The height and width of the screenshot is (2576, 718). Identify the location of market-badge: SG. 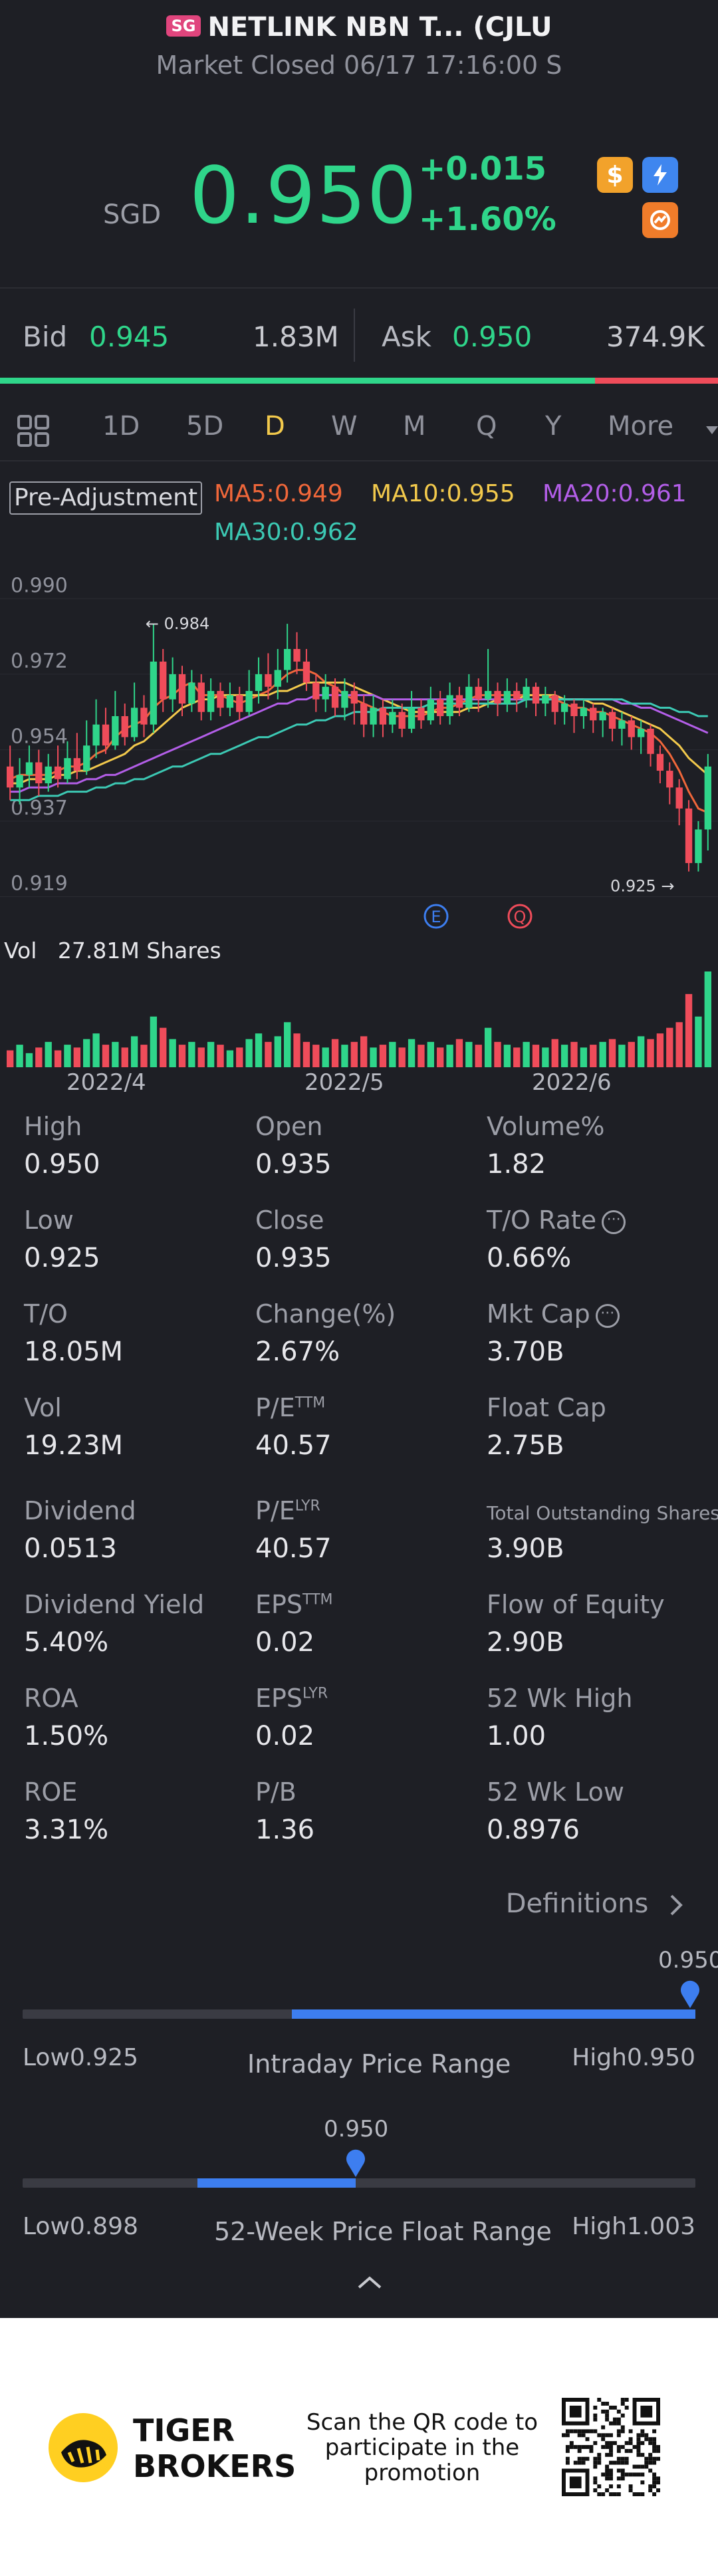
(183, 26).